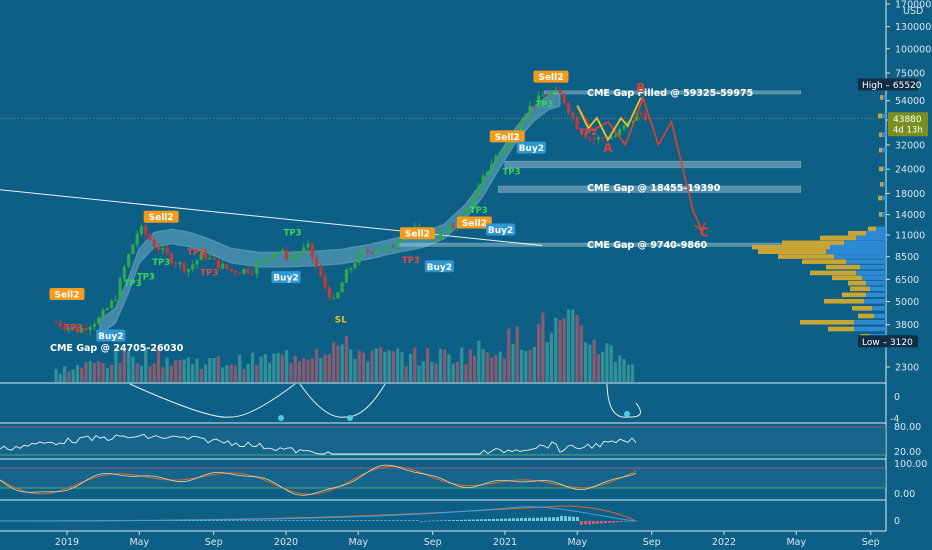 Image resolution: width=932 pixels, height=550 pixels. I want to click on buy-signal-tag, so click(111, 335).